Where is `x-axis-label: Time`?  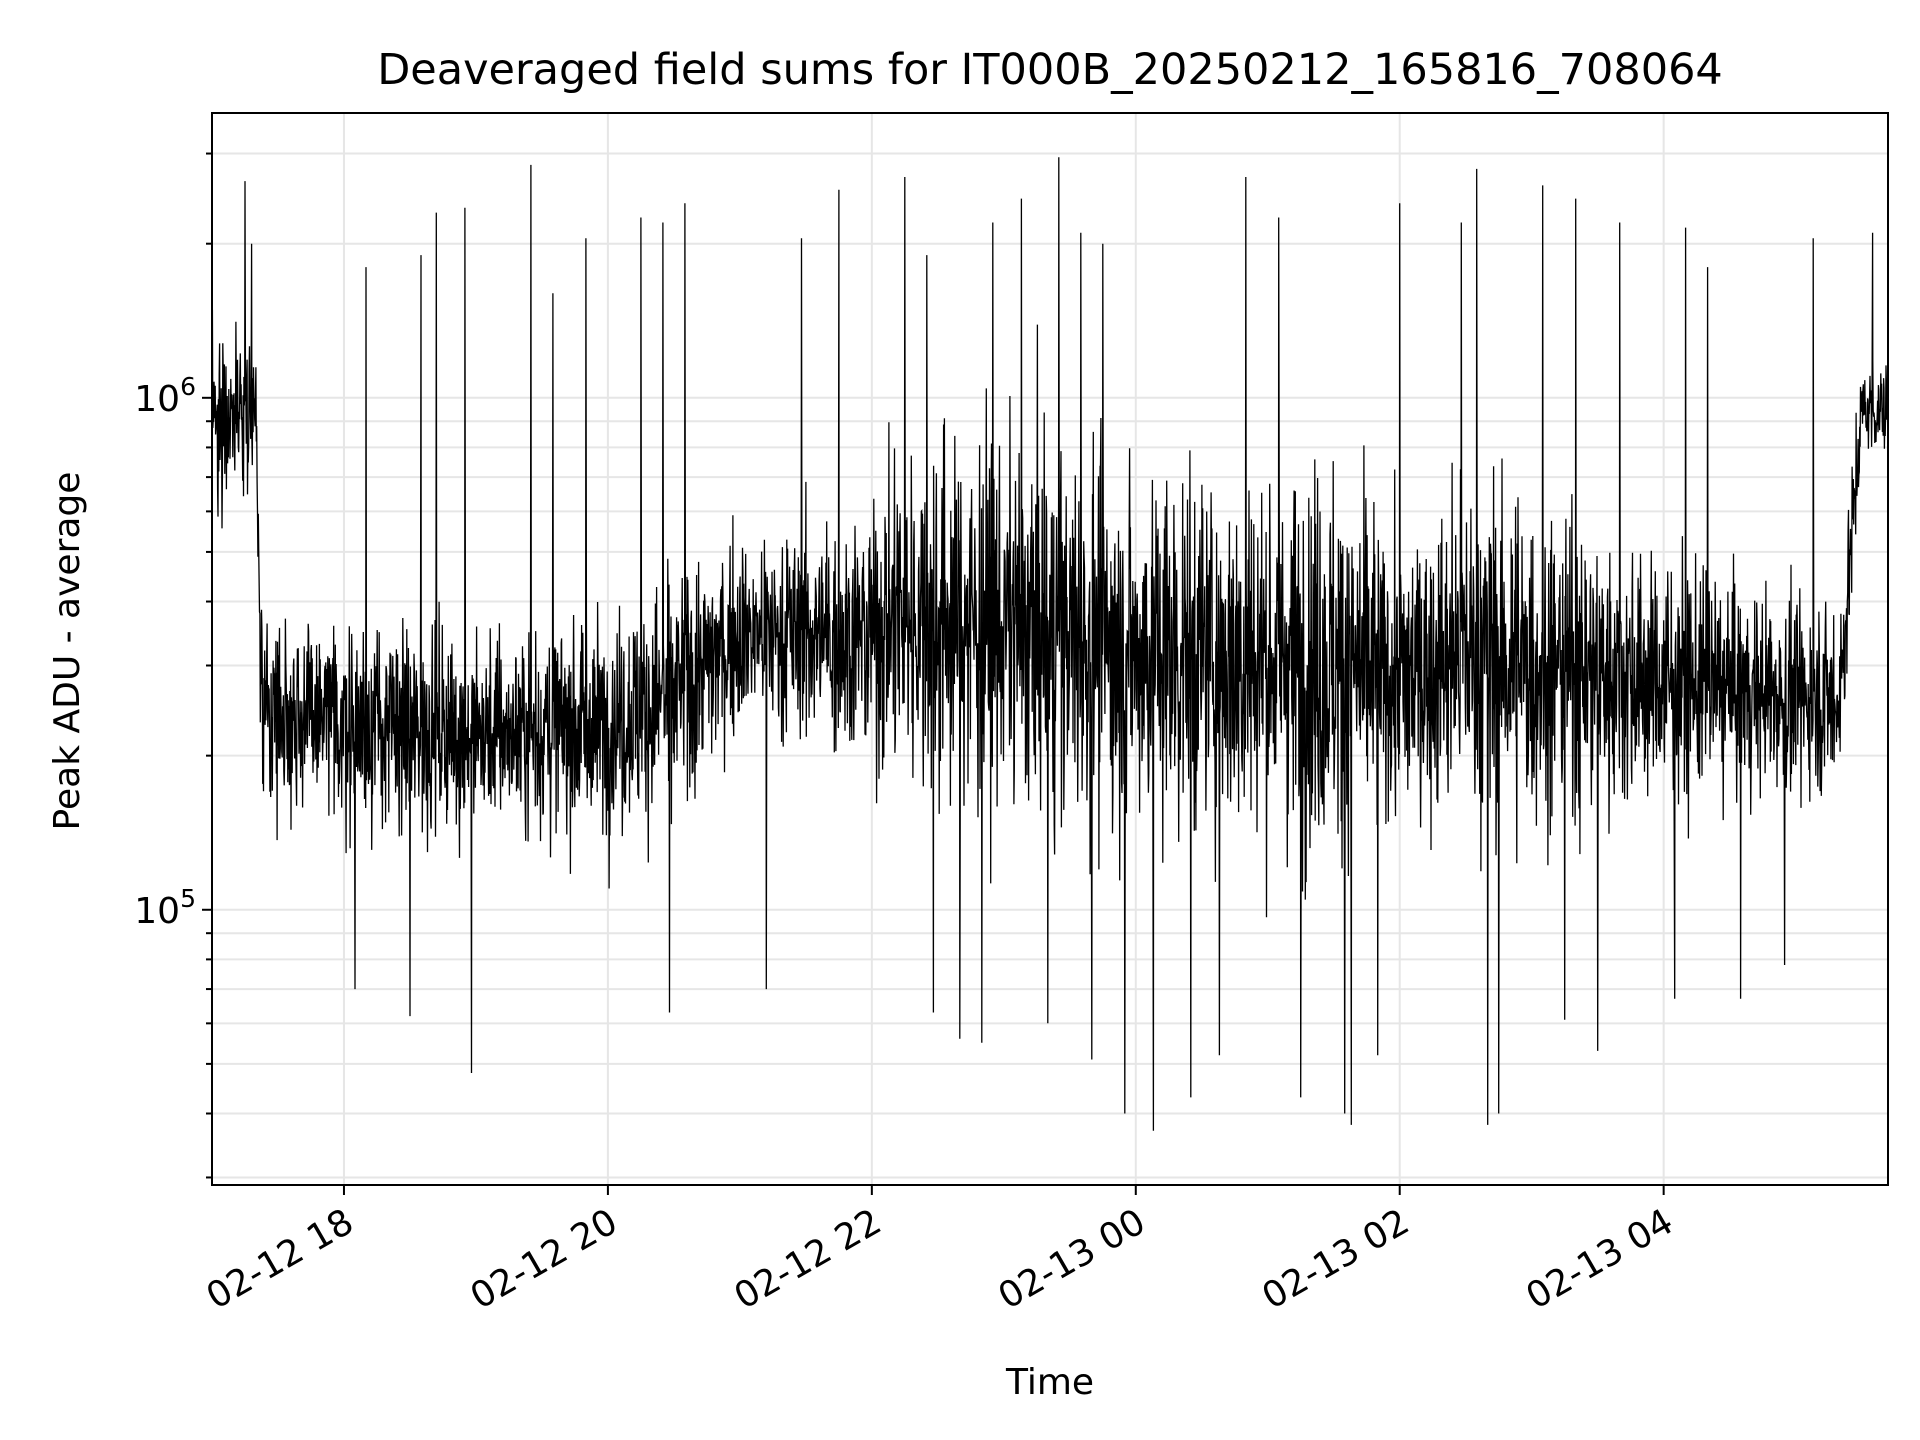
x-axis-label: Time is located at coordinates (1049, 1382).